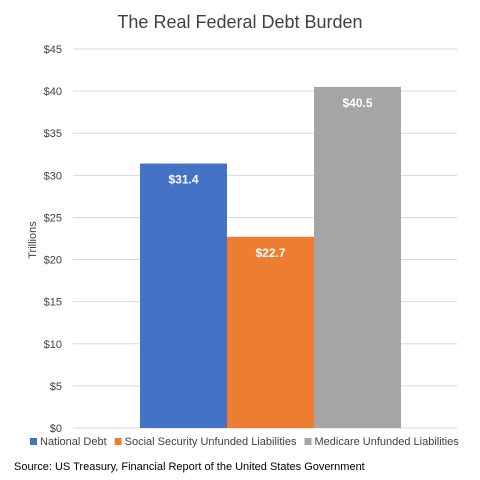 Image resolution: width=480 pixels, height=480 pixels. I want to click on y-tick-label: $15, so click(53, 303).